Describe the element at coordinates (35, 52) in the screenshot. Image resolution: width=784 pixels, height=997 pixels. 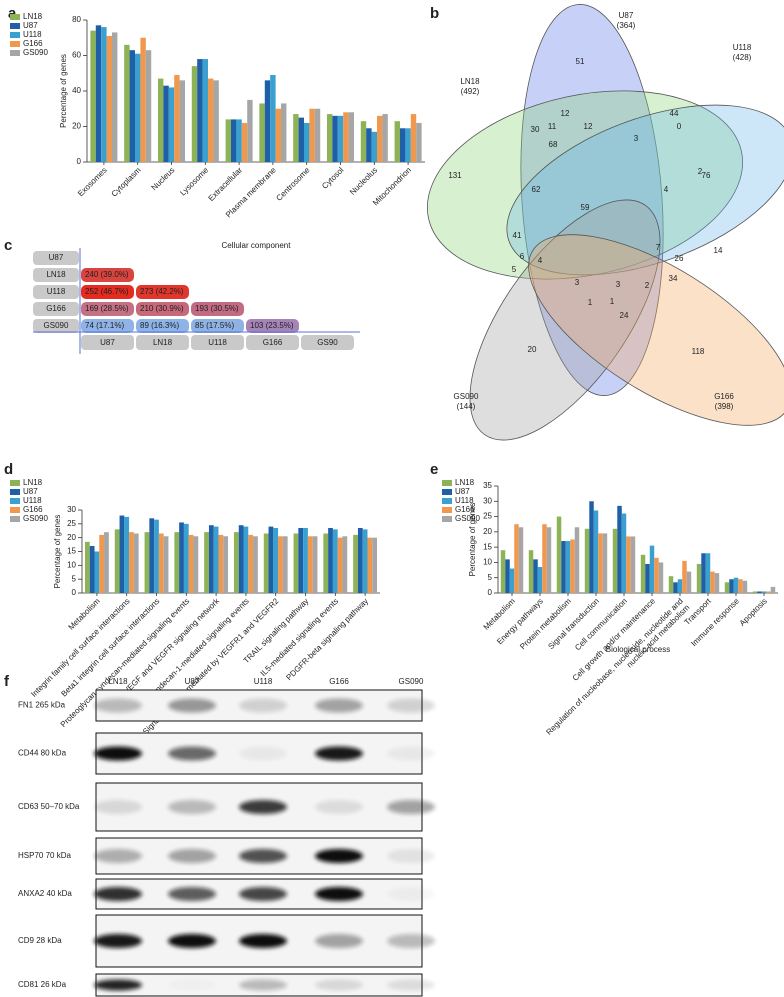
I see `legend-label: GS090` at that location.